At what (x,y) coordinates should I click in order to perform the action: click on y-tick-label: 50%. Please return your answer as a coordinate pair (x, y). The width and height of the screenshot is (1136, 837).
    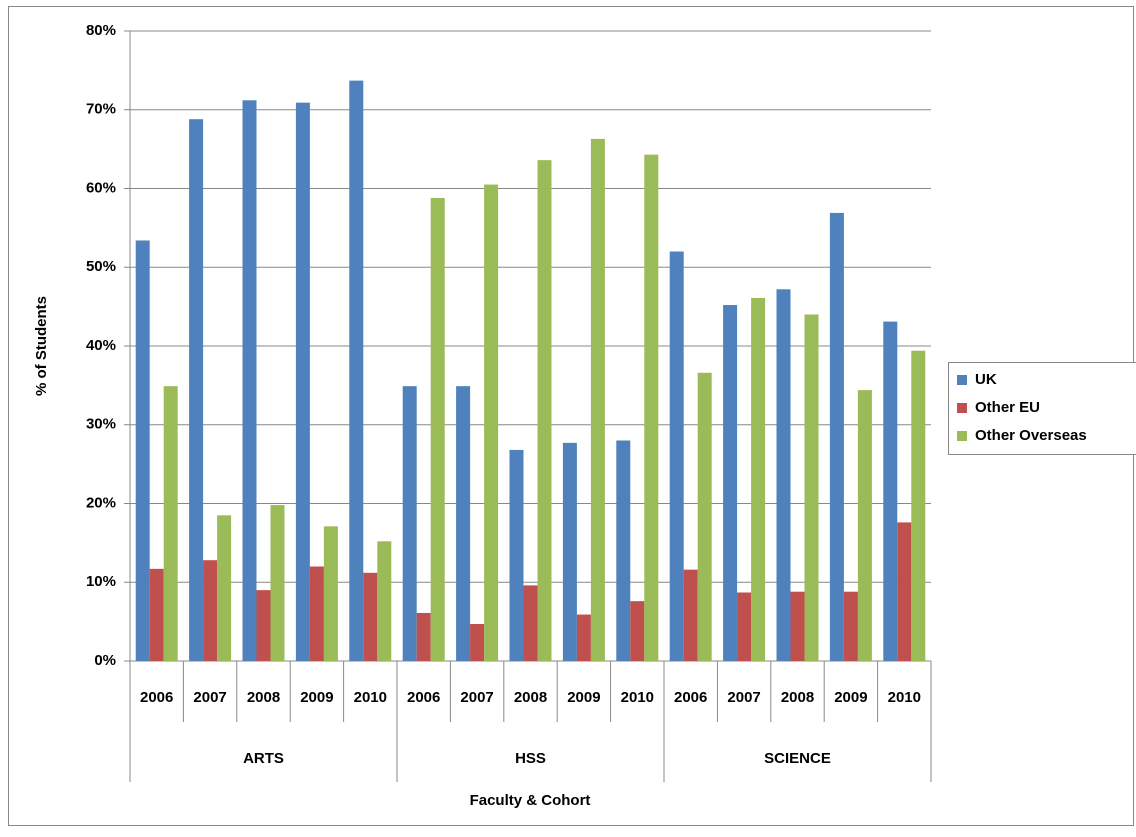
    Looking at the image, I should click on (101, 266).